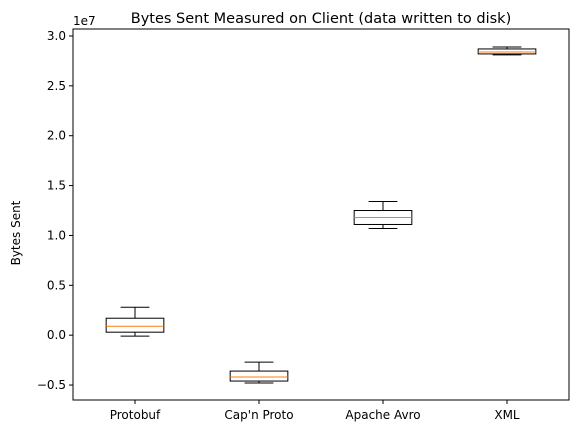  What do you see at coordinates (382, 415) in the screenshot?
I see `x-tick-label: Apache Avro` at bounding box center [382, 415].